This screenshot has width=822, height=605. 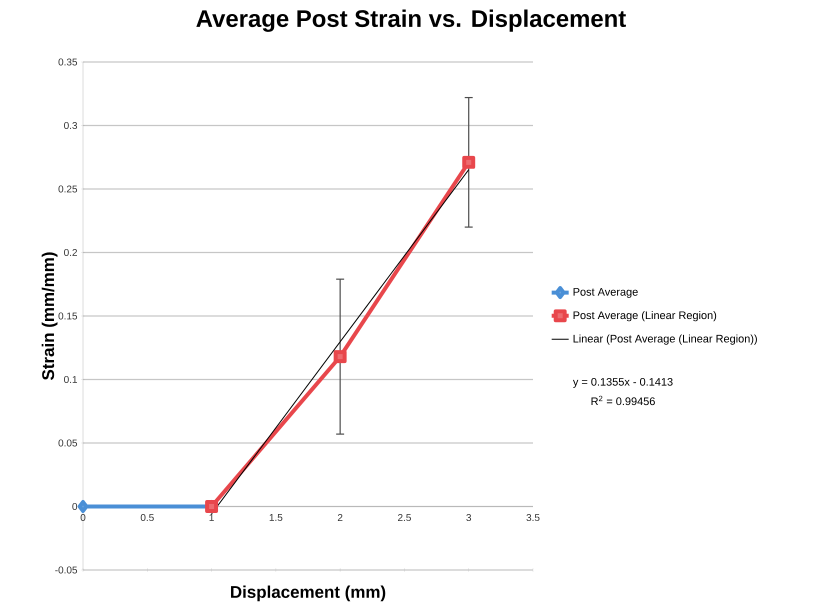 What do you see at coordinates (308, 594) in the screenshot?
I see `x-axis-title: Displacement (mm)` at bounding box center [308, 594].